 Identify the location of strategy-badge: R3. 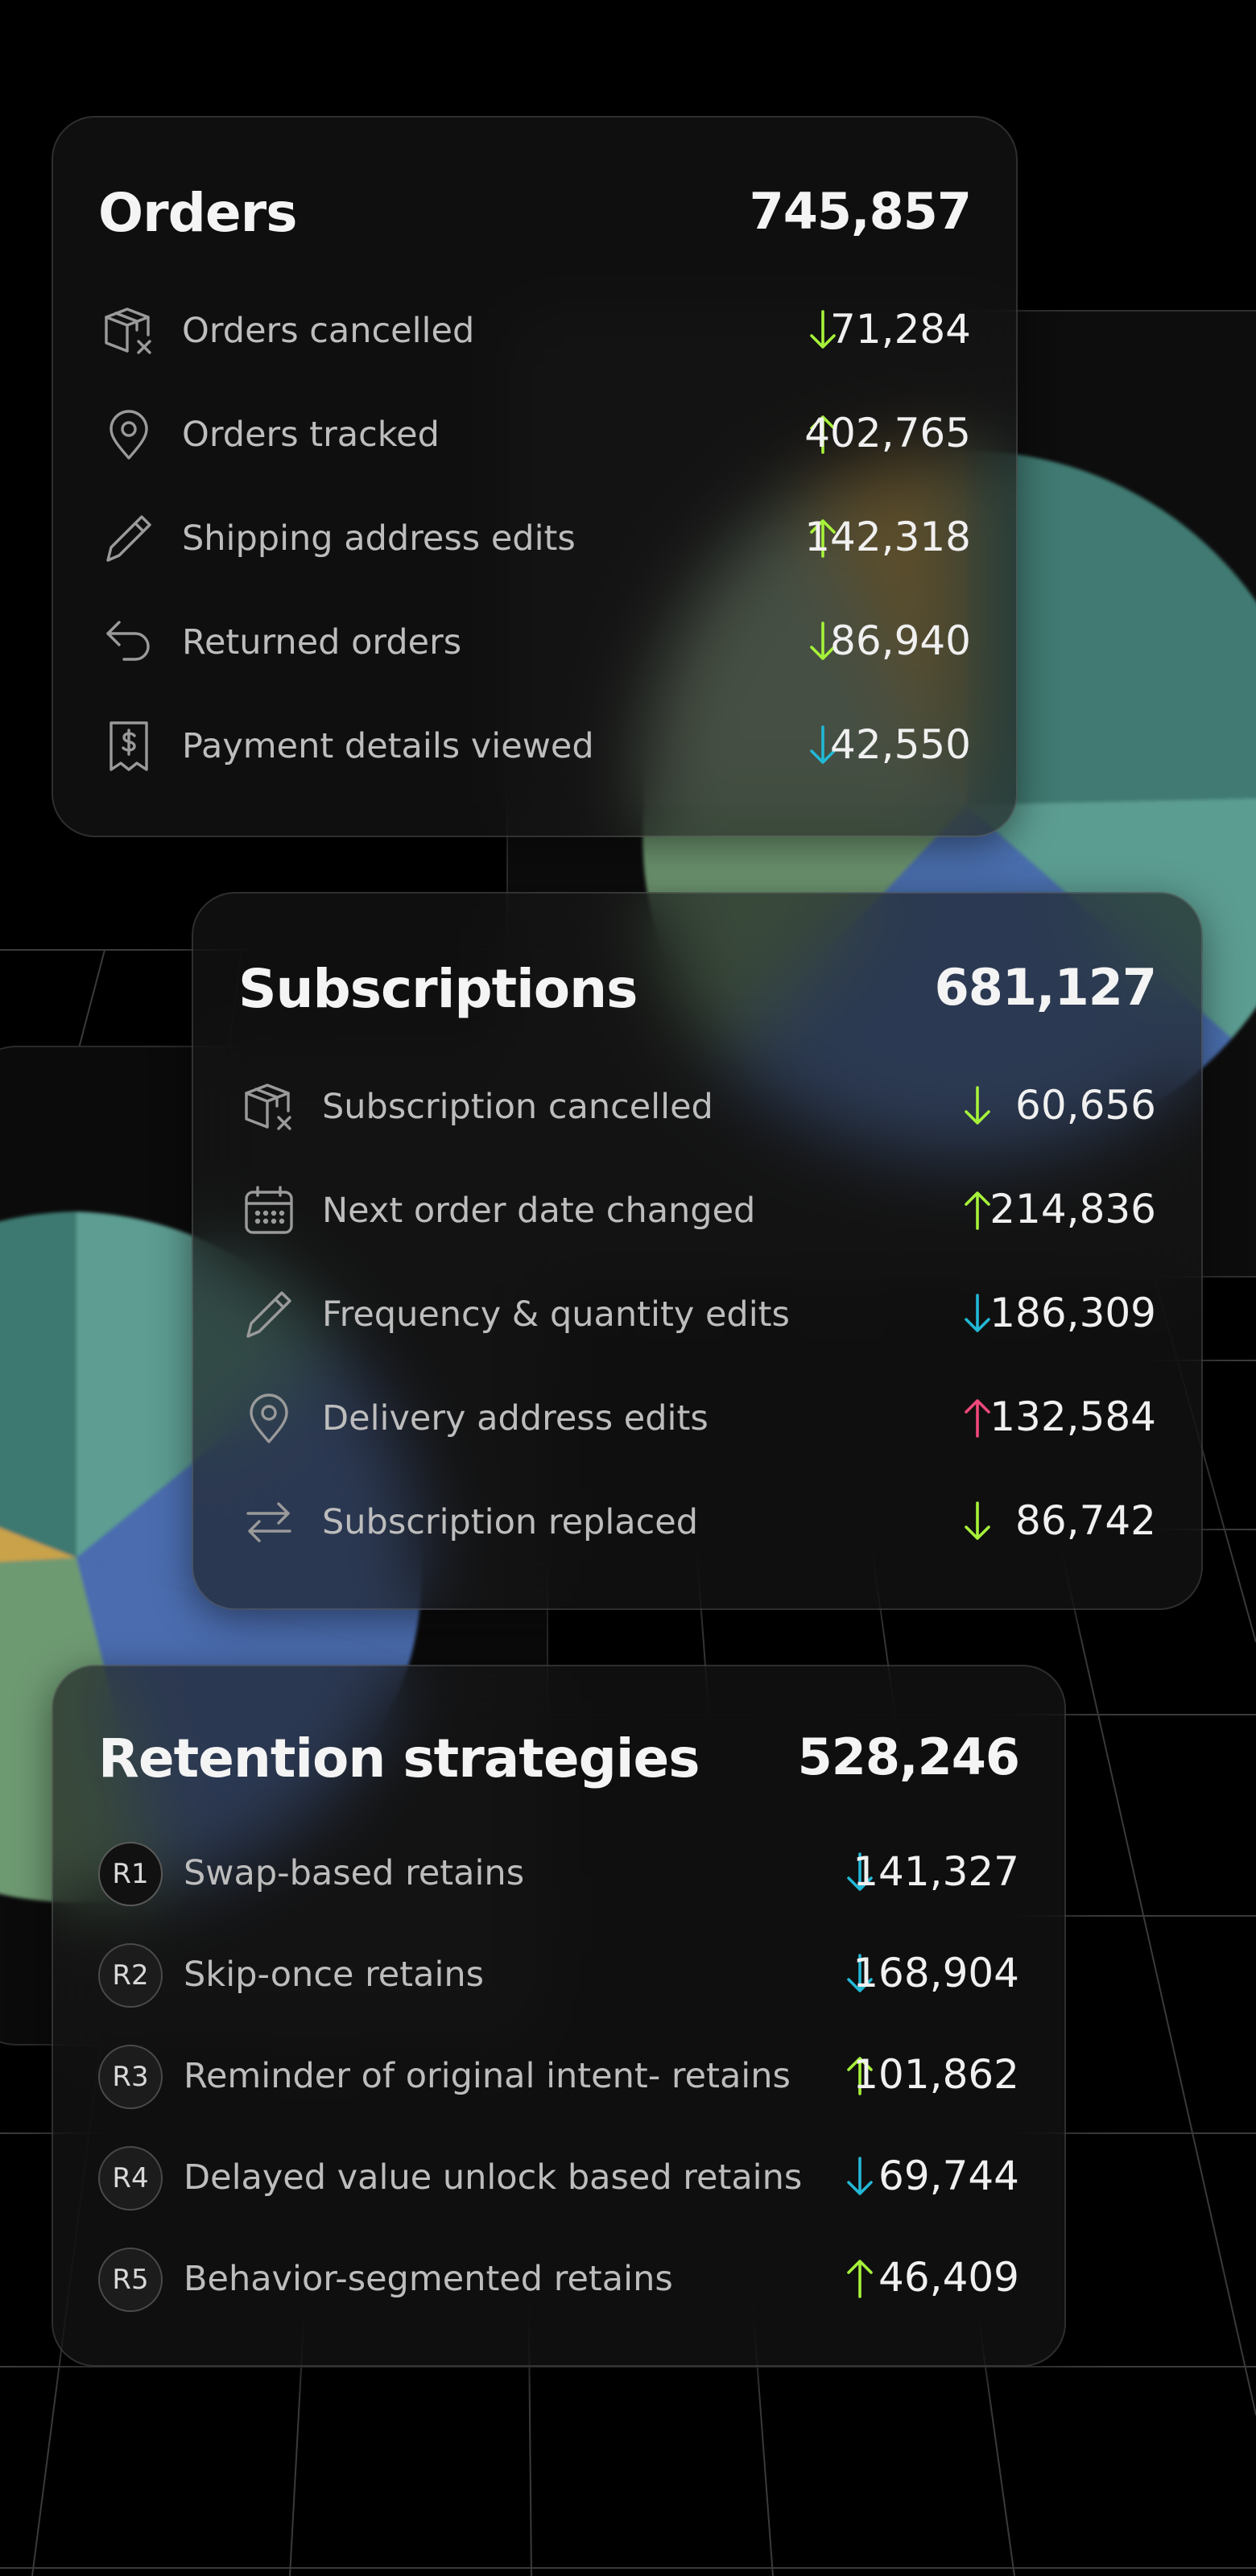
(130, 2077).